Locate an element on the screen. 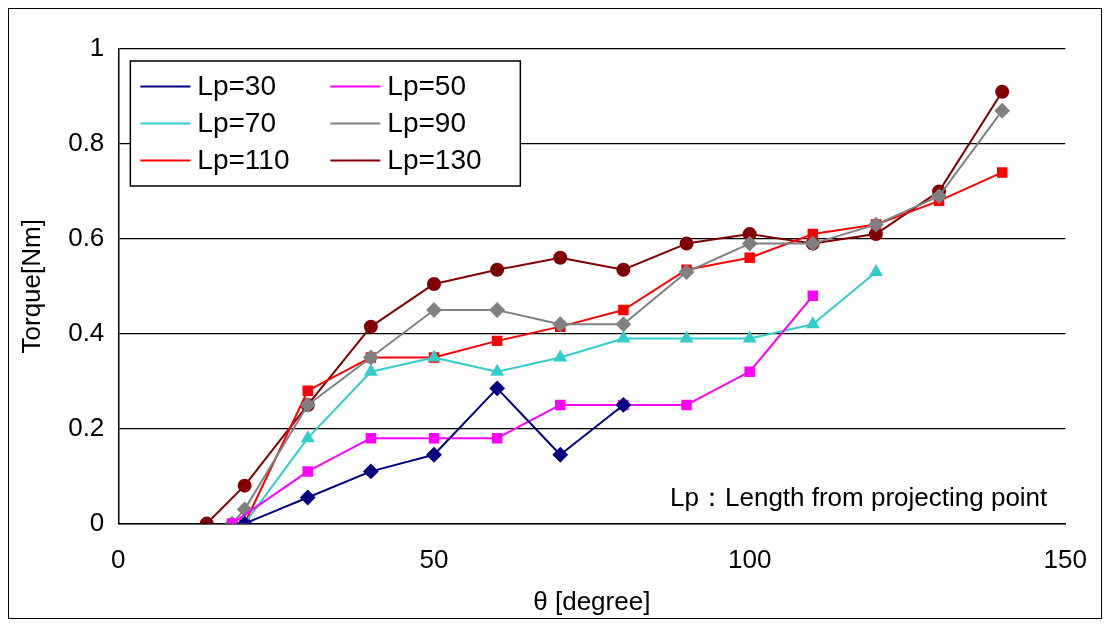 The height and width of the screenshot is (627, 1110). x-tick-label: 150 is located at coordinates (1065, 559).